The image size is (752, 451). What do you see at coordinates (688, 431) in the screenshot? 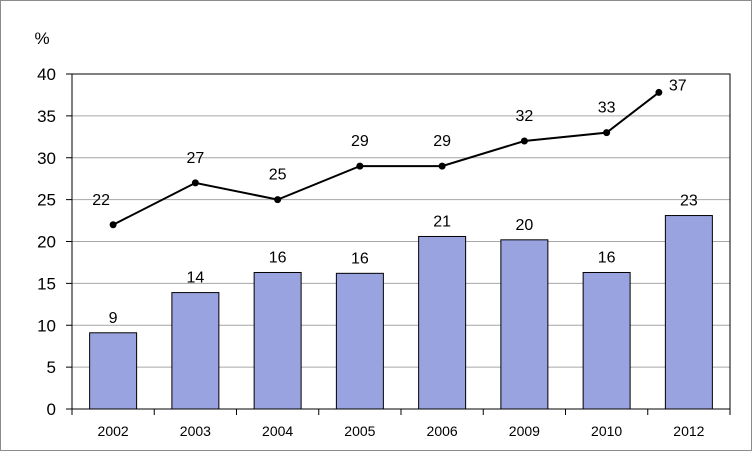
I see `x-tick-label-2012: 2012` at bounding box center [688, 431].